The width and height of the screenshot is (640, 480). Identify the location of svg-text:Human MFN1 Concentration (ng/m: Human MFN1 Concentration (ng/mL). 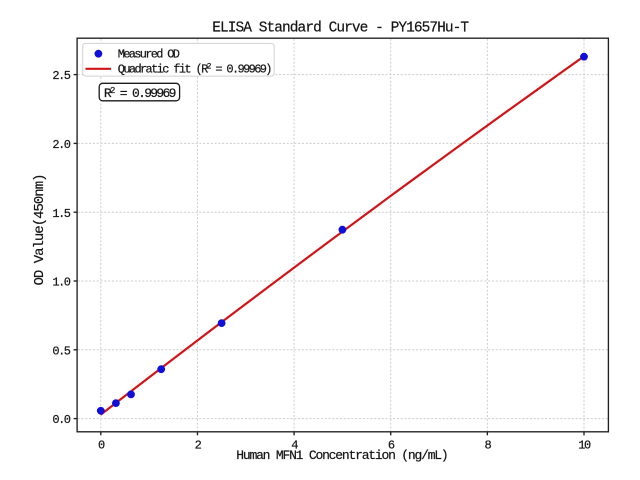
(341, 455).